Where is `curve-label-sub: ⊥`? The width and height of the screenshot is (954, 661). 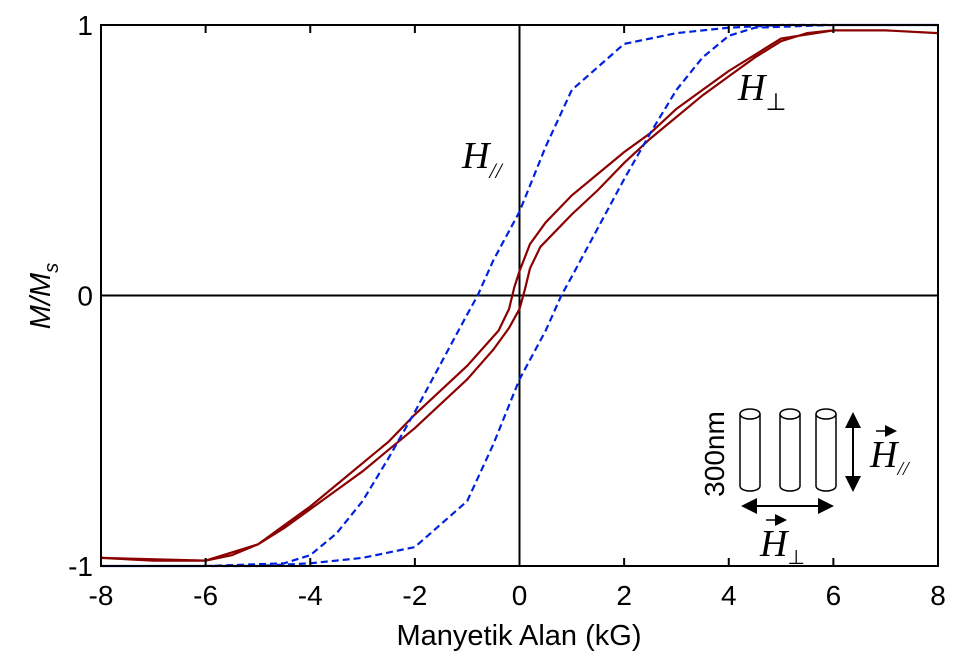 curve-label-sub: ⊥ is located at coordinates (775, 103).